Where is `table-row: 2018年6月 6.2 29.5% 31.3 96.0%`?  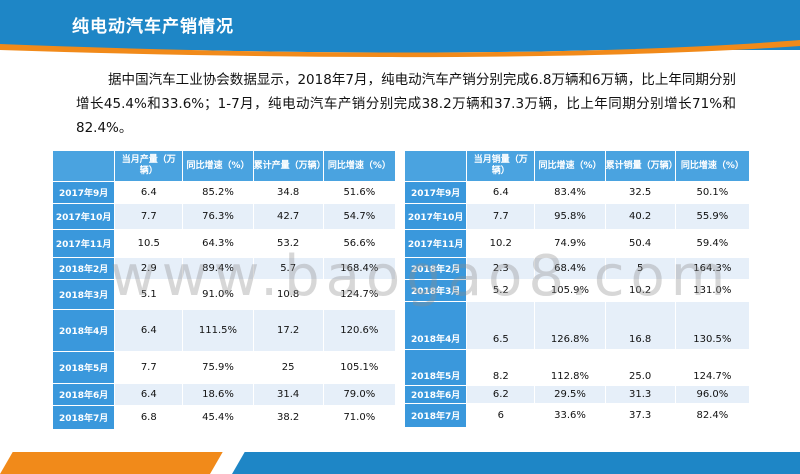
table-row: 2018年6月 6.2 29.5% 31.3 96.0% is located at coordinates (577, 394).